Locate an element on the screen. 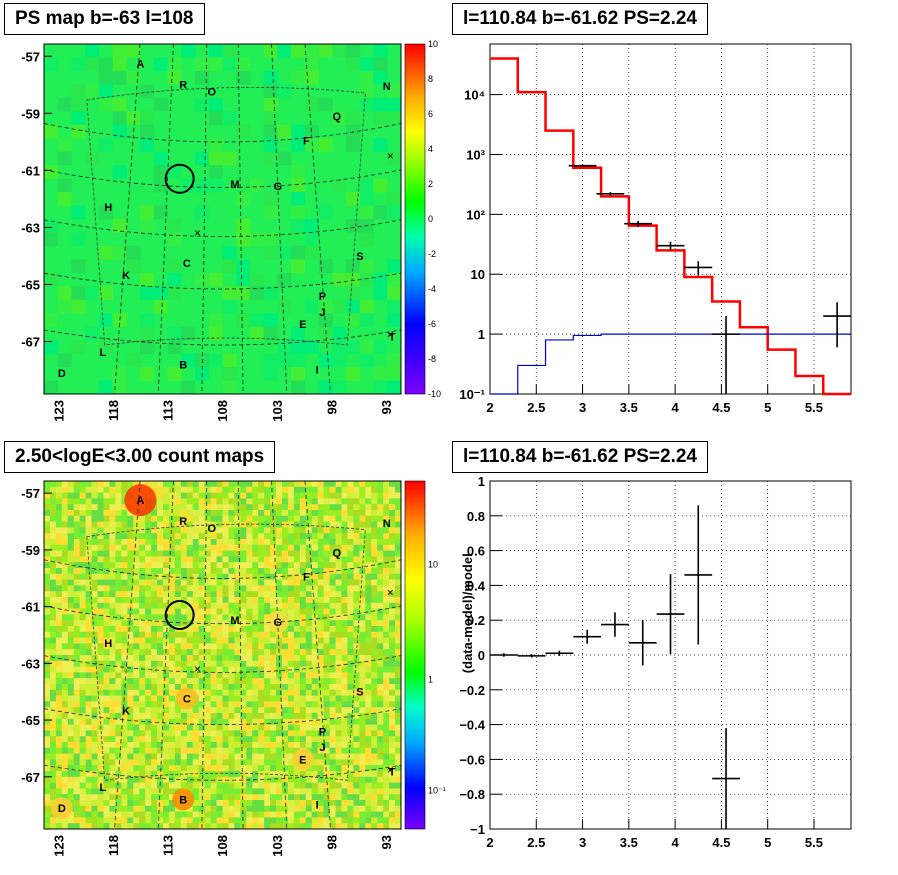  source-label: M is located at coordinates (234, 185).